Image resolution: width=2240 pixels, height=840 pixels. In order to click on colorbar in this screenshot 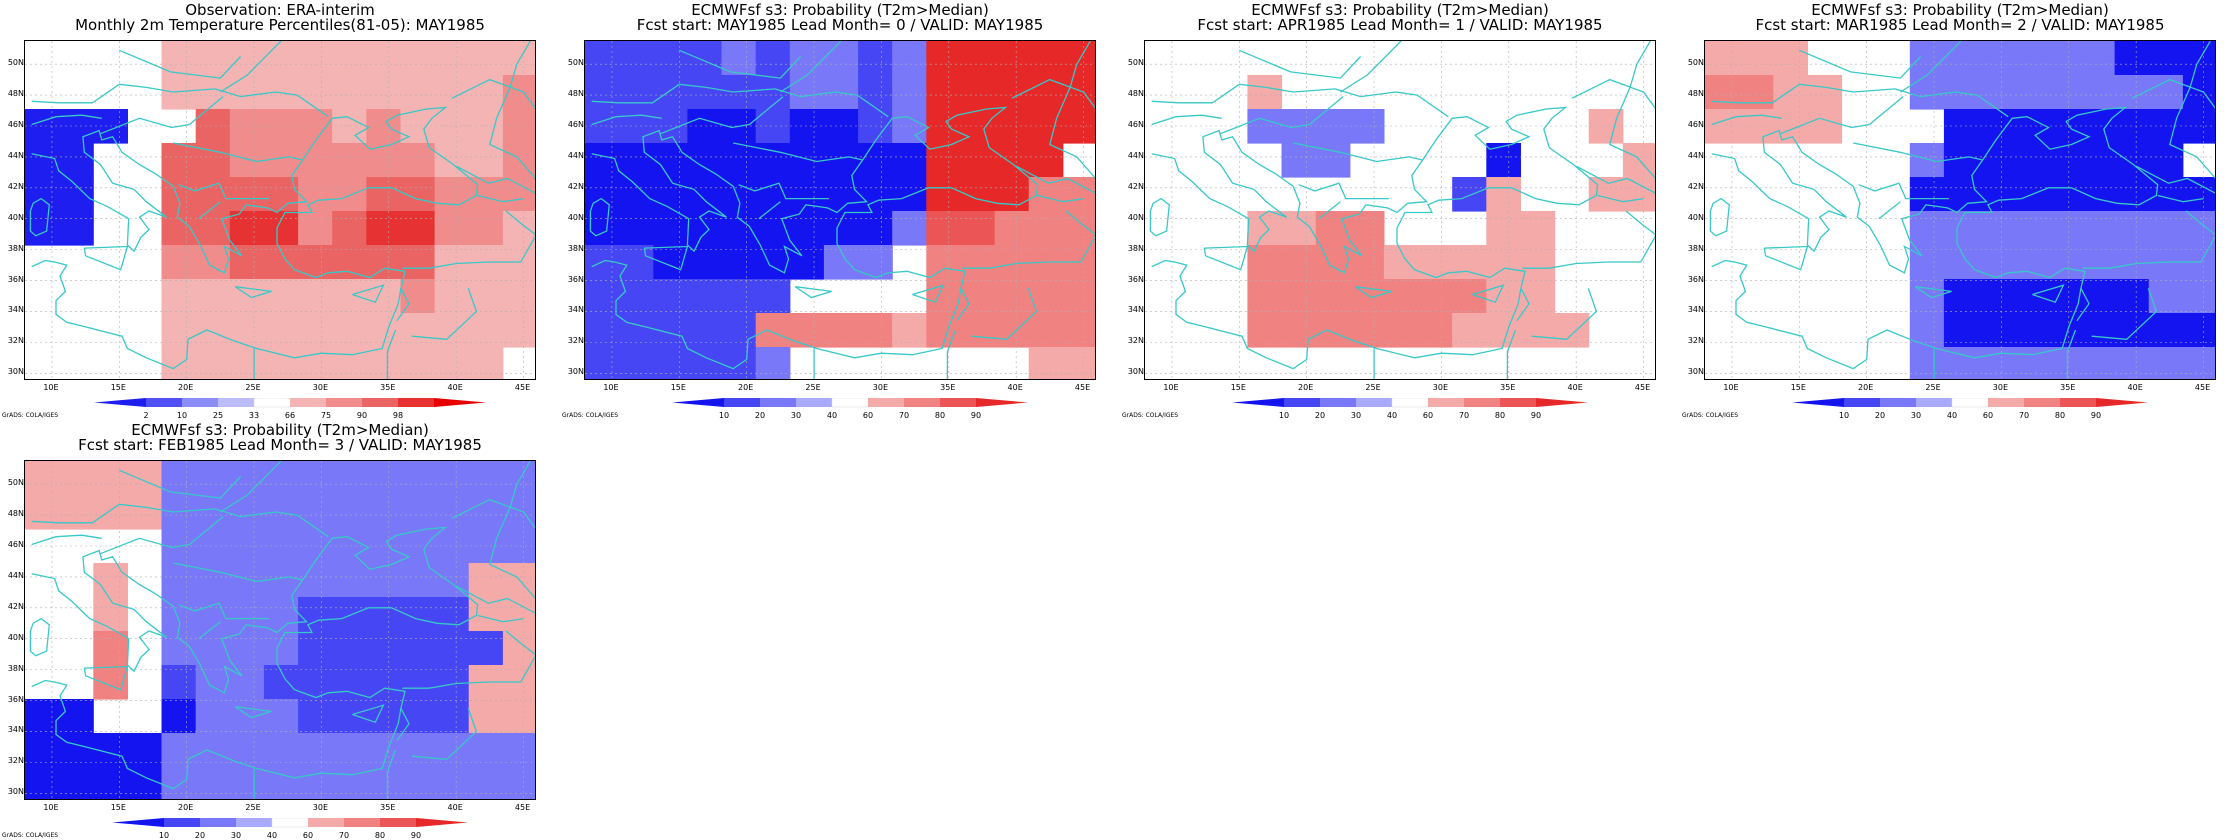, I will do `click(290, 403)`.